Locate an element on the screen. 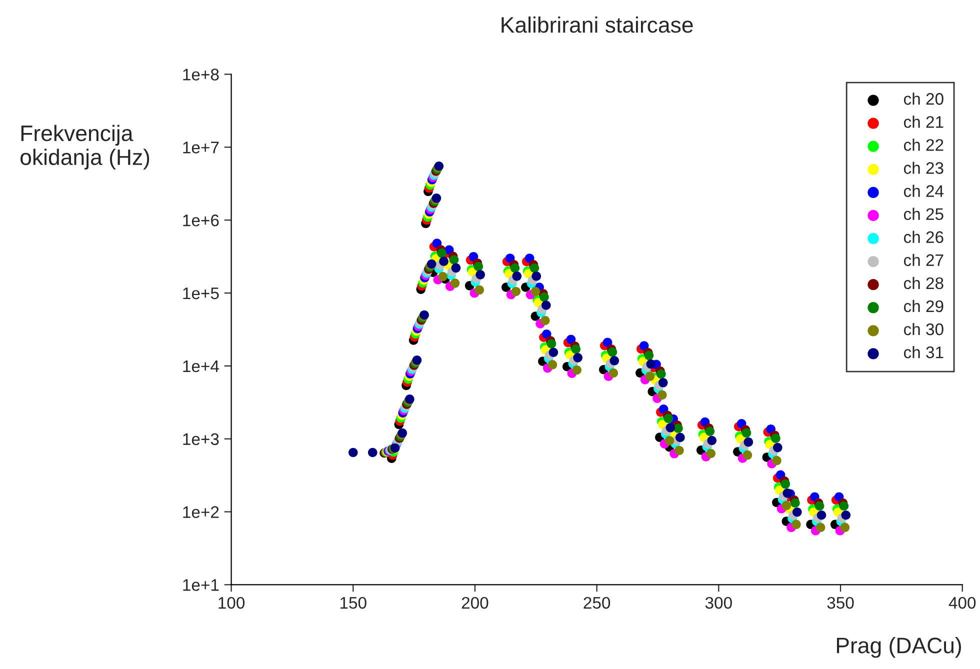 The height and width of the screenshot is (669, 980). legend-label: ch 22 is located at coordinates (924, 144).